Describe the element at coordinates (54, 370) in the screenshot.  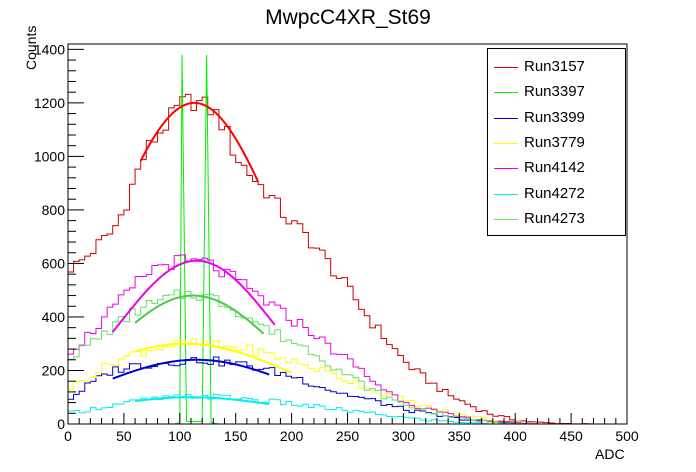
I see `y-tick-label: 200` at that location.